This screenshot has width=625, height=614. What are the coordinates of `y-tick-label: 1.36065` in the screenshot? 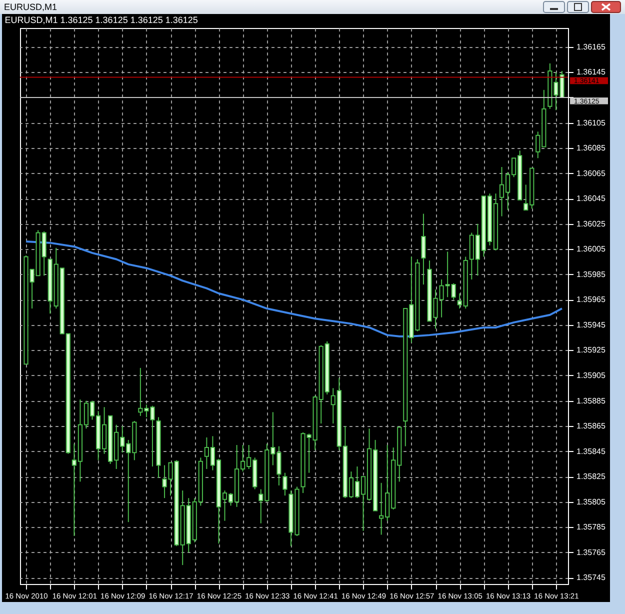 It's located at (591, 173).